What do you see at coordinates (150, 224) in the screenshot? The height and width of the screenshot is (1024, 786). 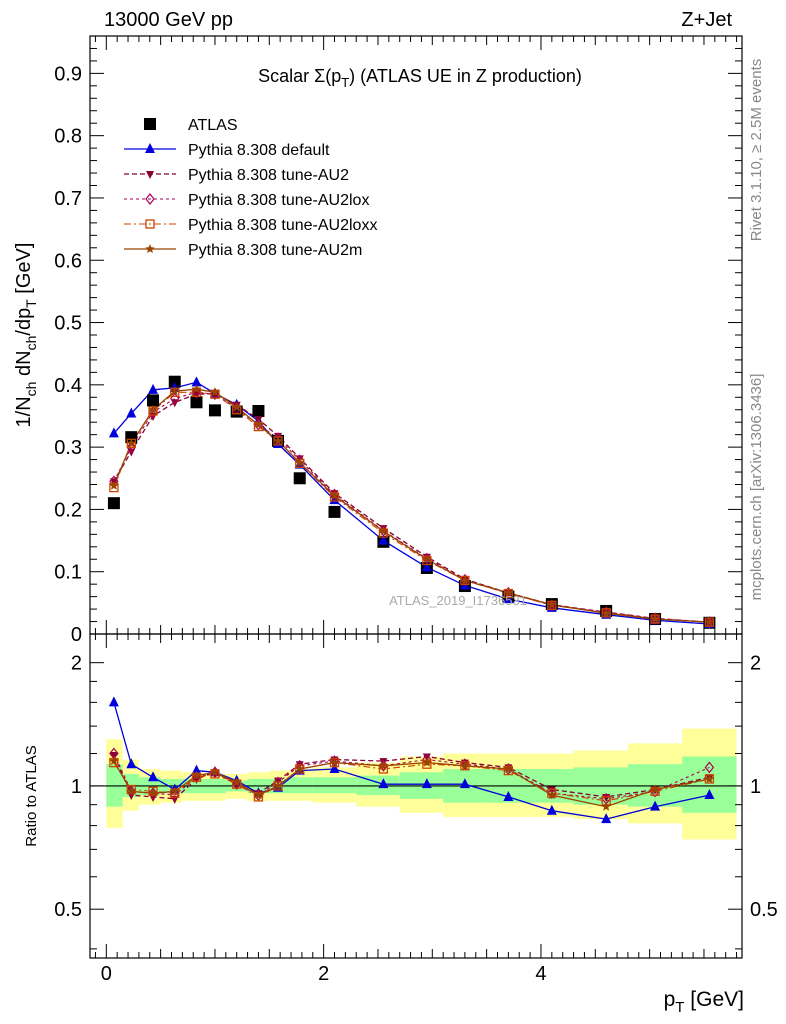 I see `legend-marker-au2loxx` at bounding box center [150, 224].